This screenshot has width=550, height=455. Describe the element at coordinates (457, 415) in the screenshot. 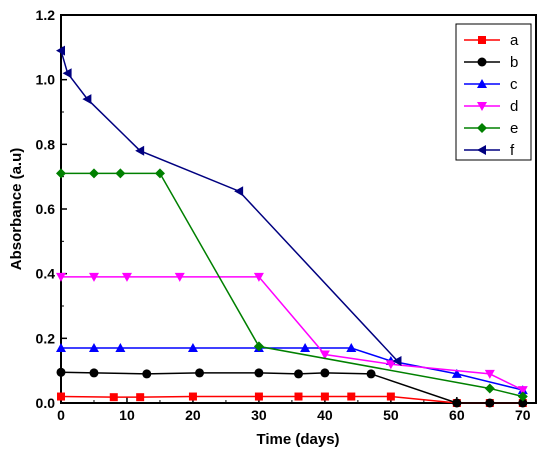

I see `x-tick-label: 60` at that location.